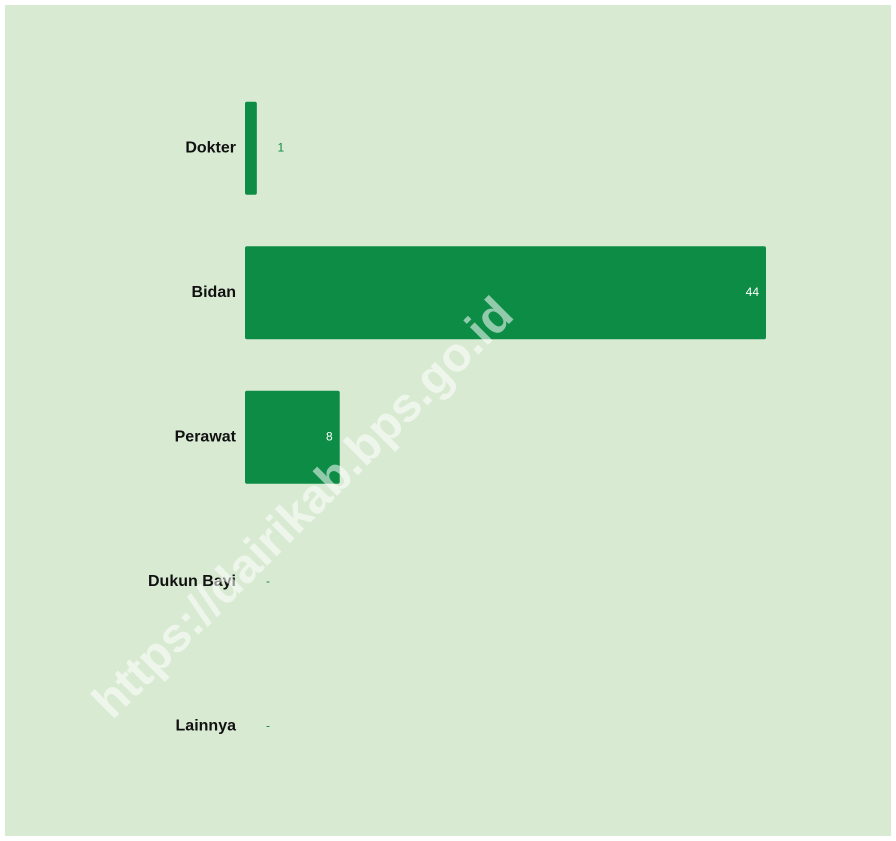 The width and height of the screenshot is (896, 841). What do you see at coordinates (214, 292) in the screenshot?
I see `category-label: Bidan` at bounding box center [214, 292].